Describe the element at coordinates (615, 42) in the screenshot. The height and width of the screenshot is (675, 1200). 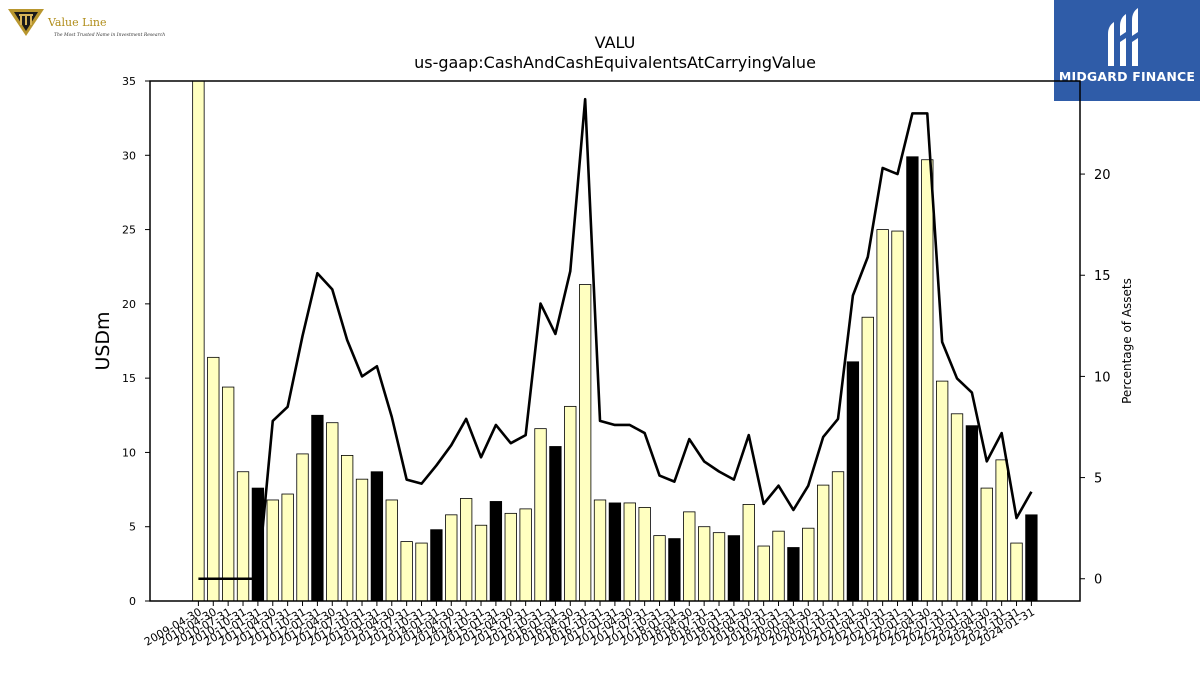
I see `chart-title: VALU` at that location.